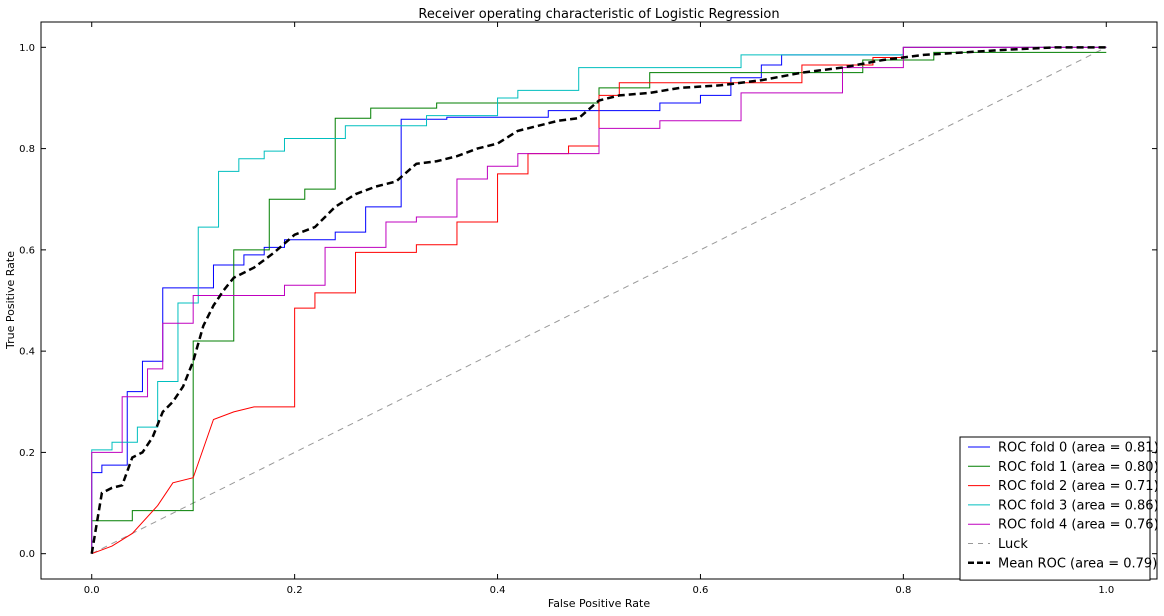  I want to click on y-tick-label: 0.4, so click(27, 352).